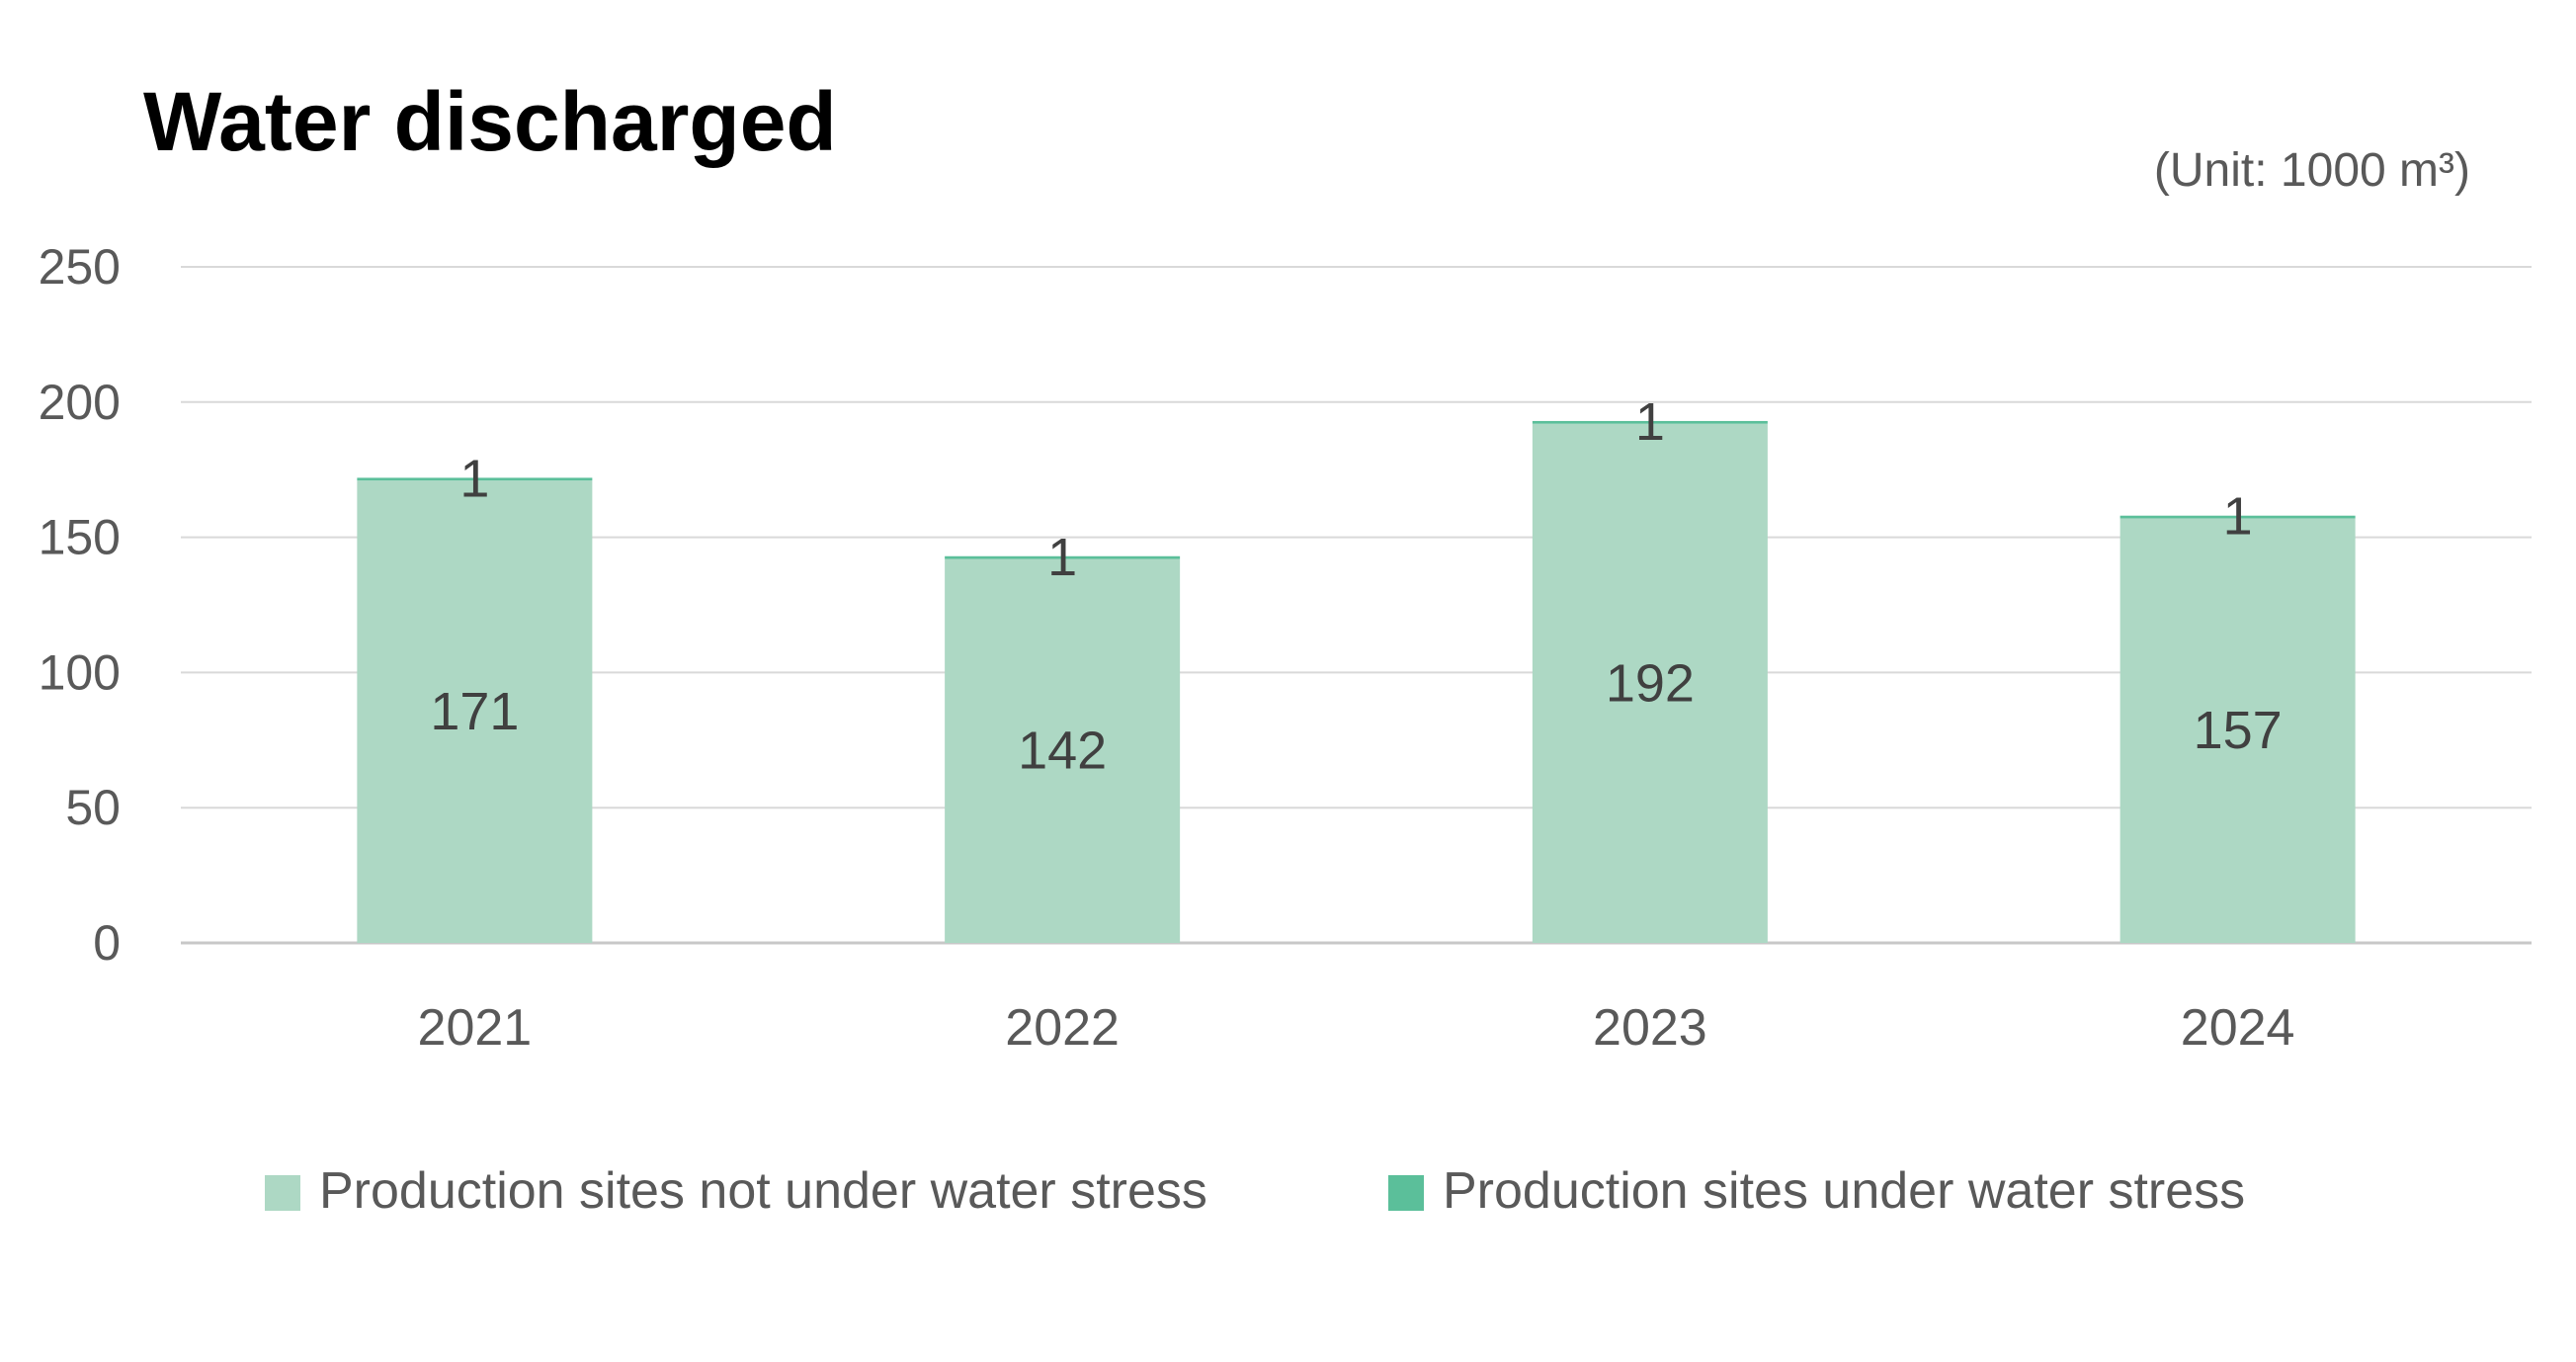 This screenshot has width=2576, height=1362. What do you see at coordinates (1650, 1028) in the screenshot?
I see `x-tick-label: 2023` at bounding box center [1650, 1028].